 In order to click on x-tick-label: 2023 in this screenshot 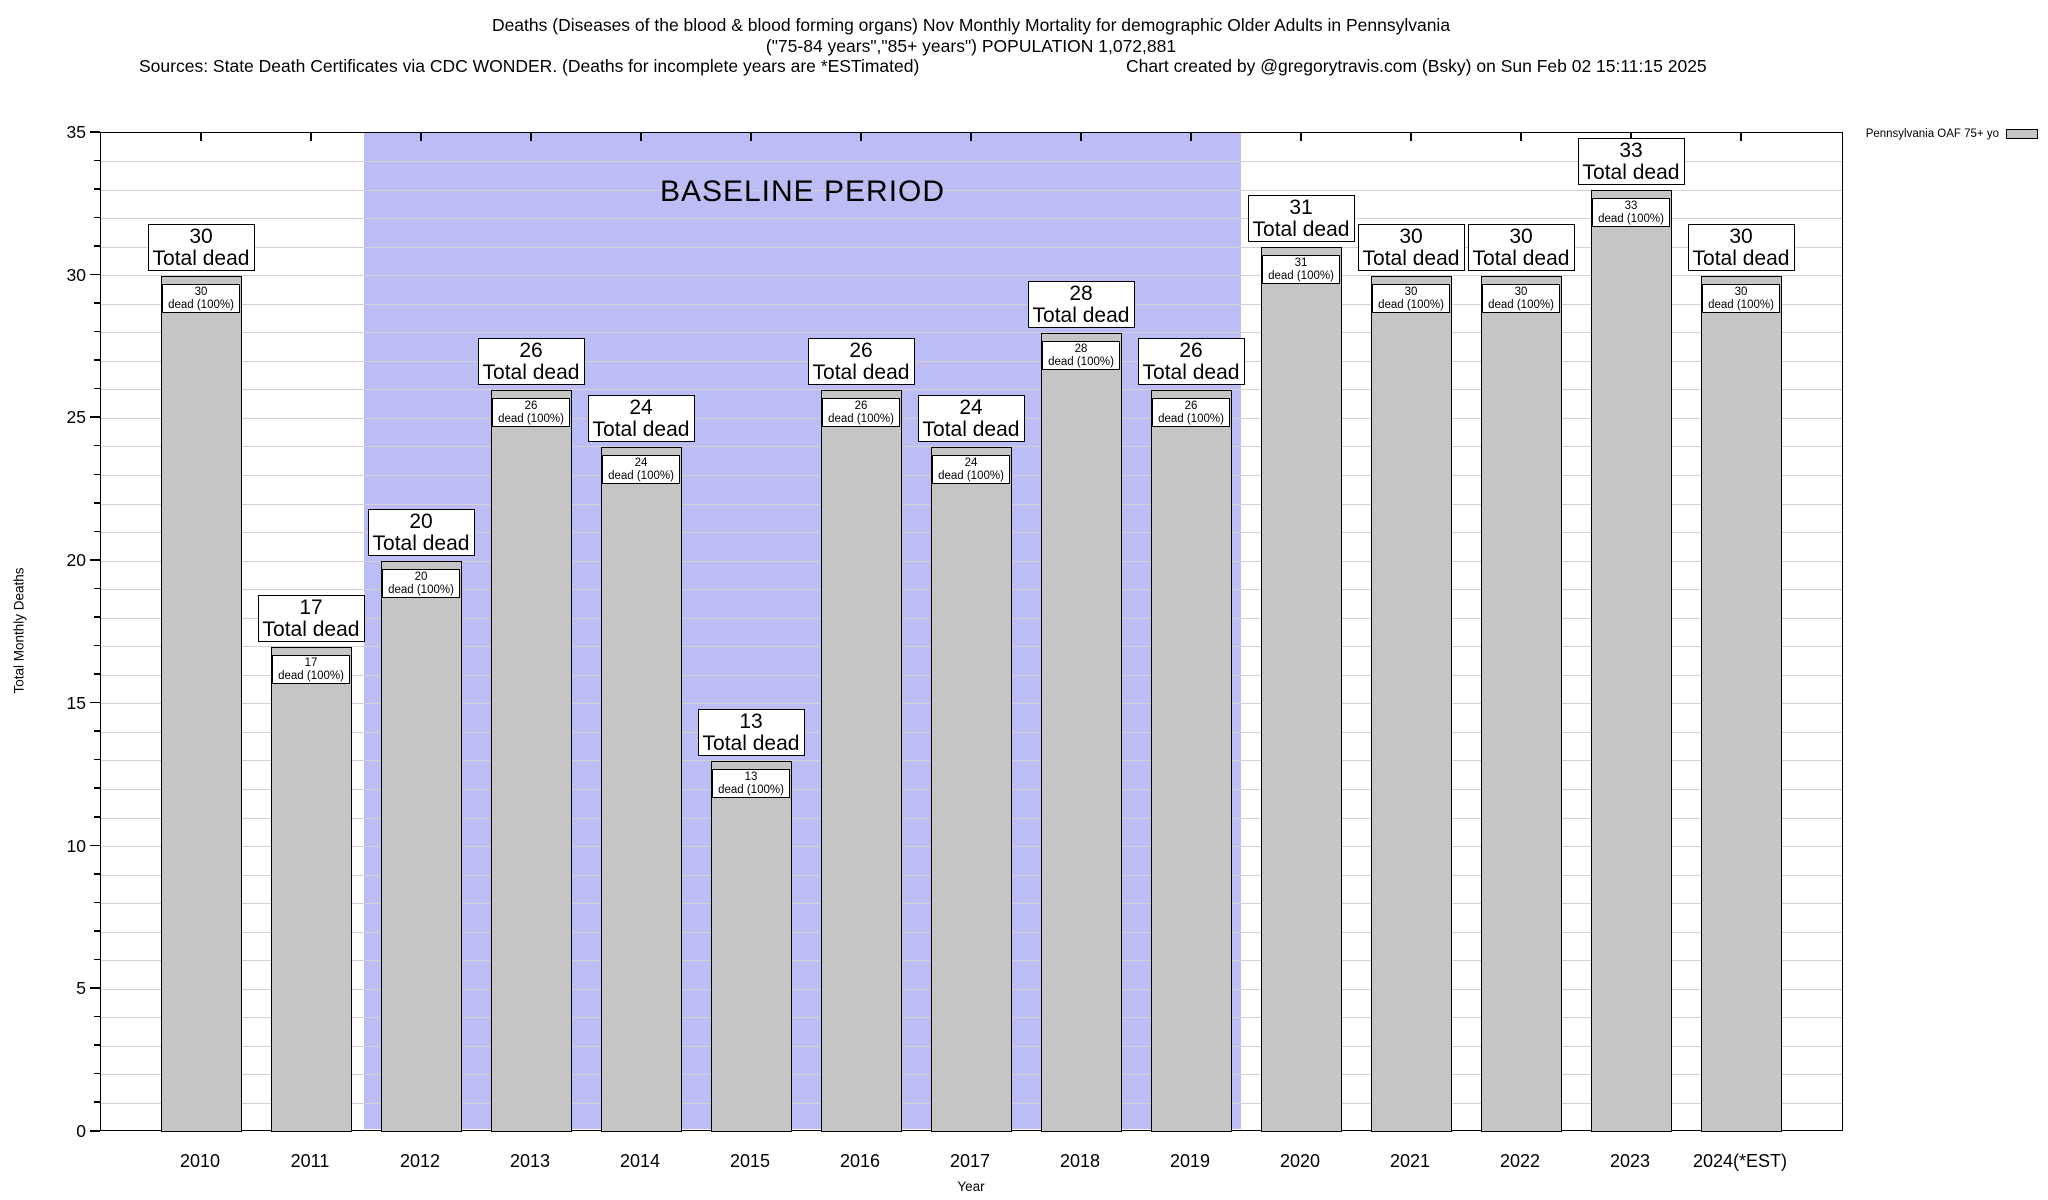, I will do `click(1630, 1161)`.